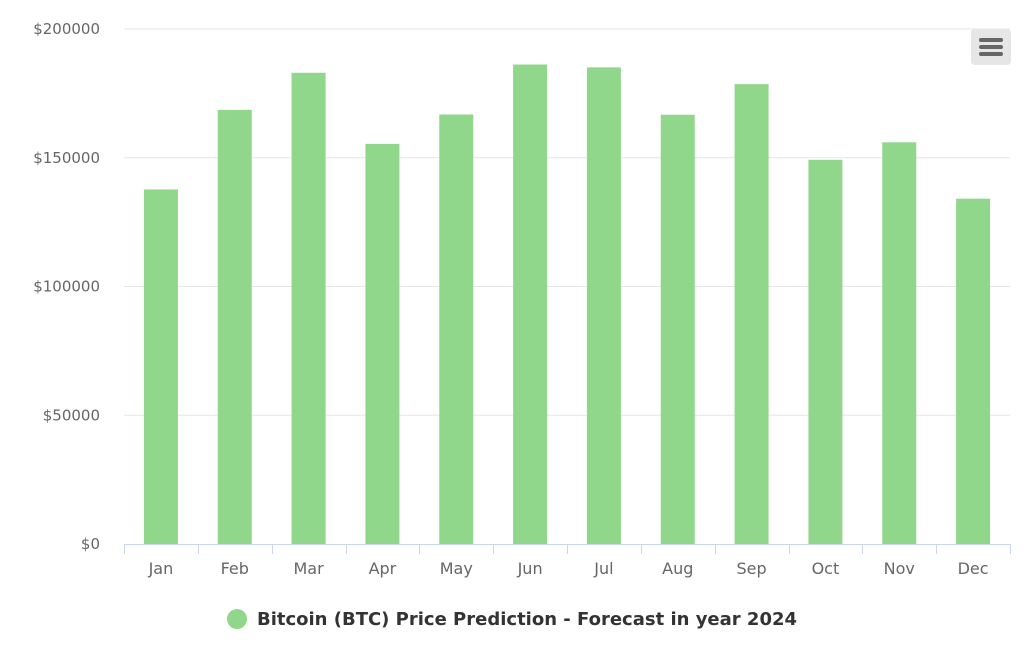 This screenshot has width=1024, height=649. What do you see at coordinates (752, 568) in the screenshot?
I see `x-tick-label: Sep` at bounding box center [752, 568].